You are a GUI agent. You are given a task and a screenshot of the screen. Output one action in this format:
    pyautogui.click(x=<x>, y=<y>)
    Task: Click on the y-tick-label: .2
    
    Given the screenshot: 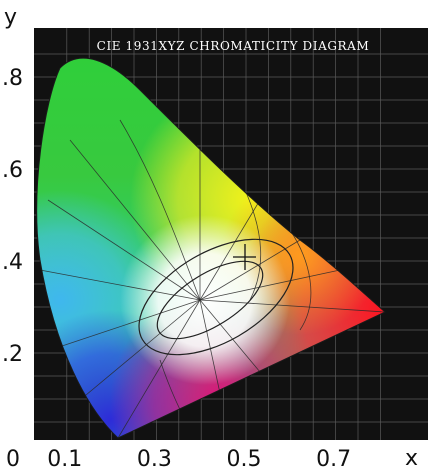 What is the action you would take?
    pyautogui.click(x=12, y=354)
    